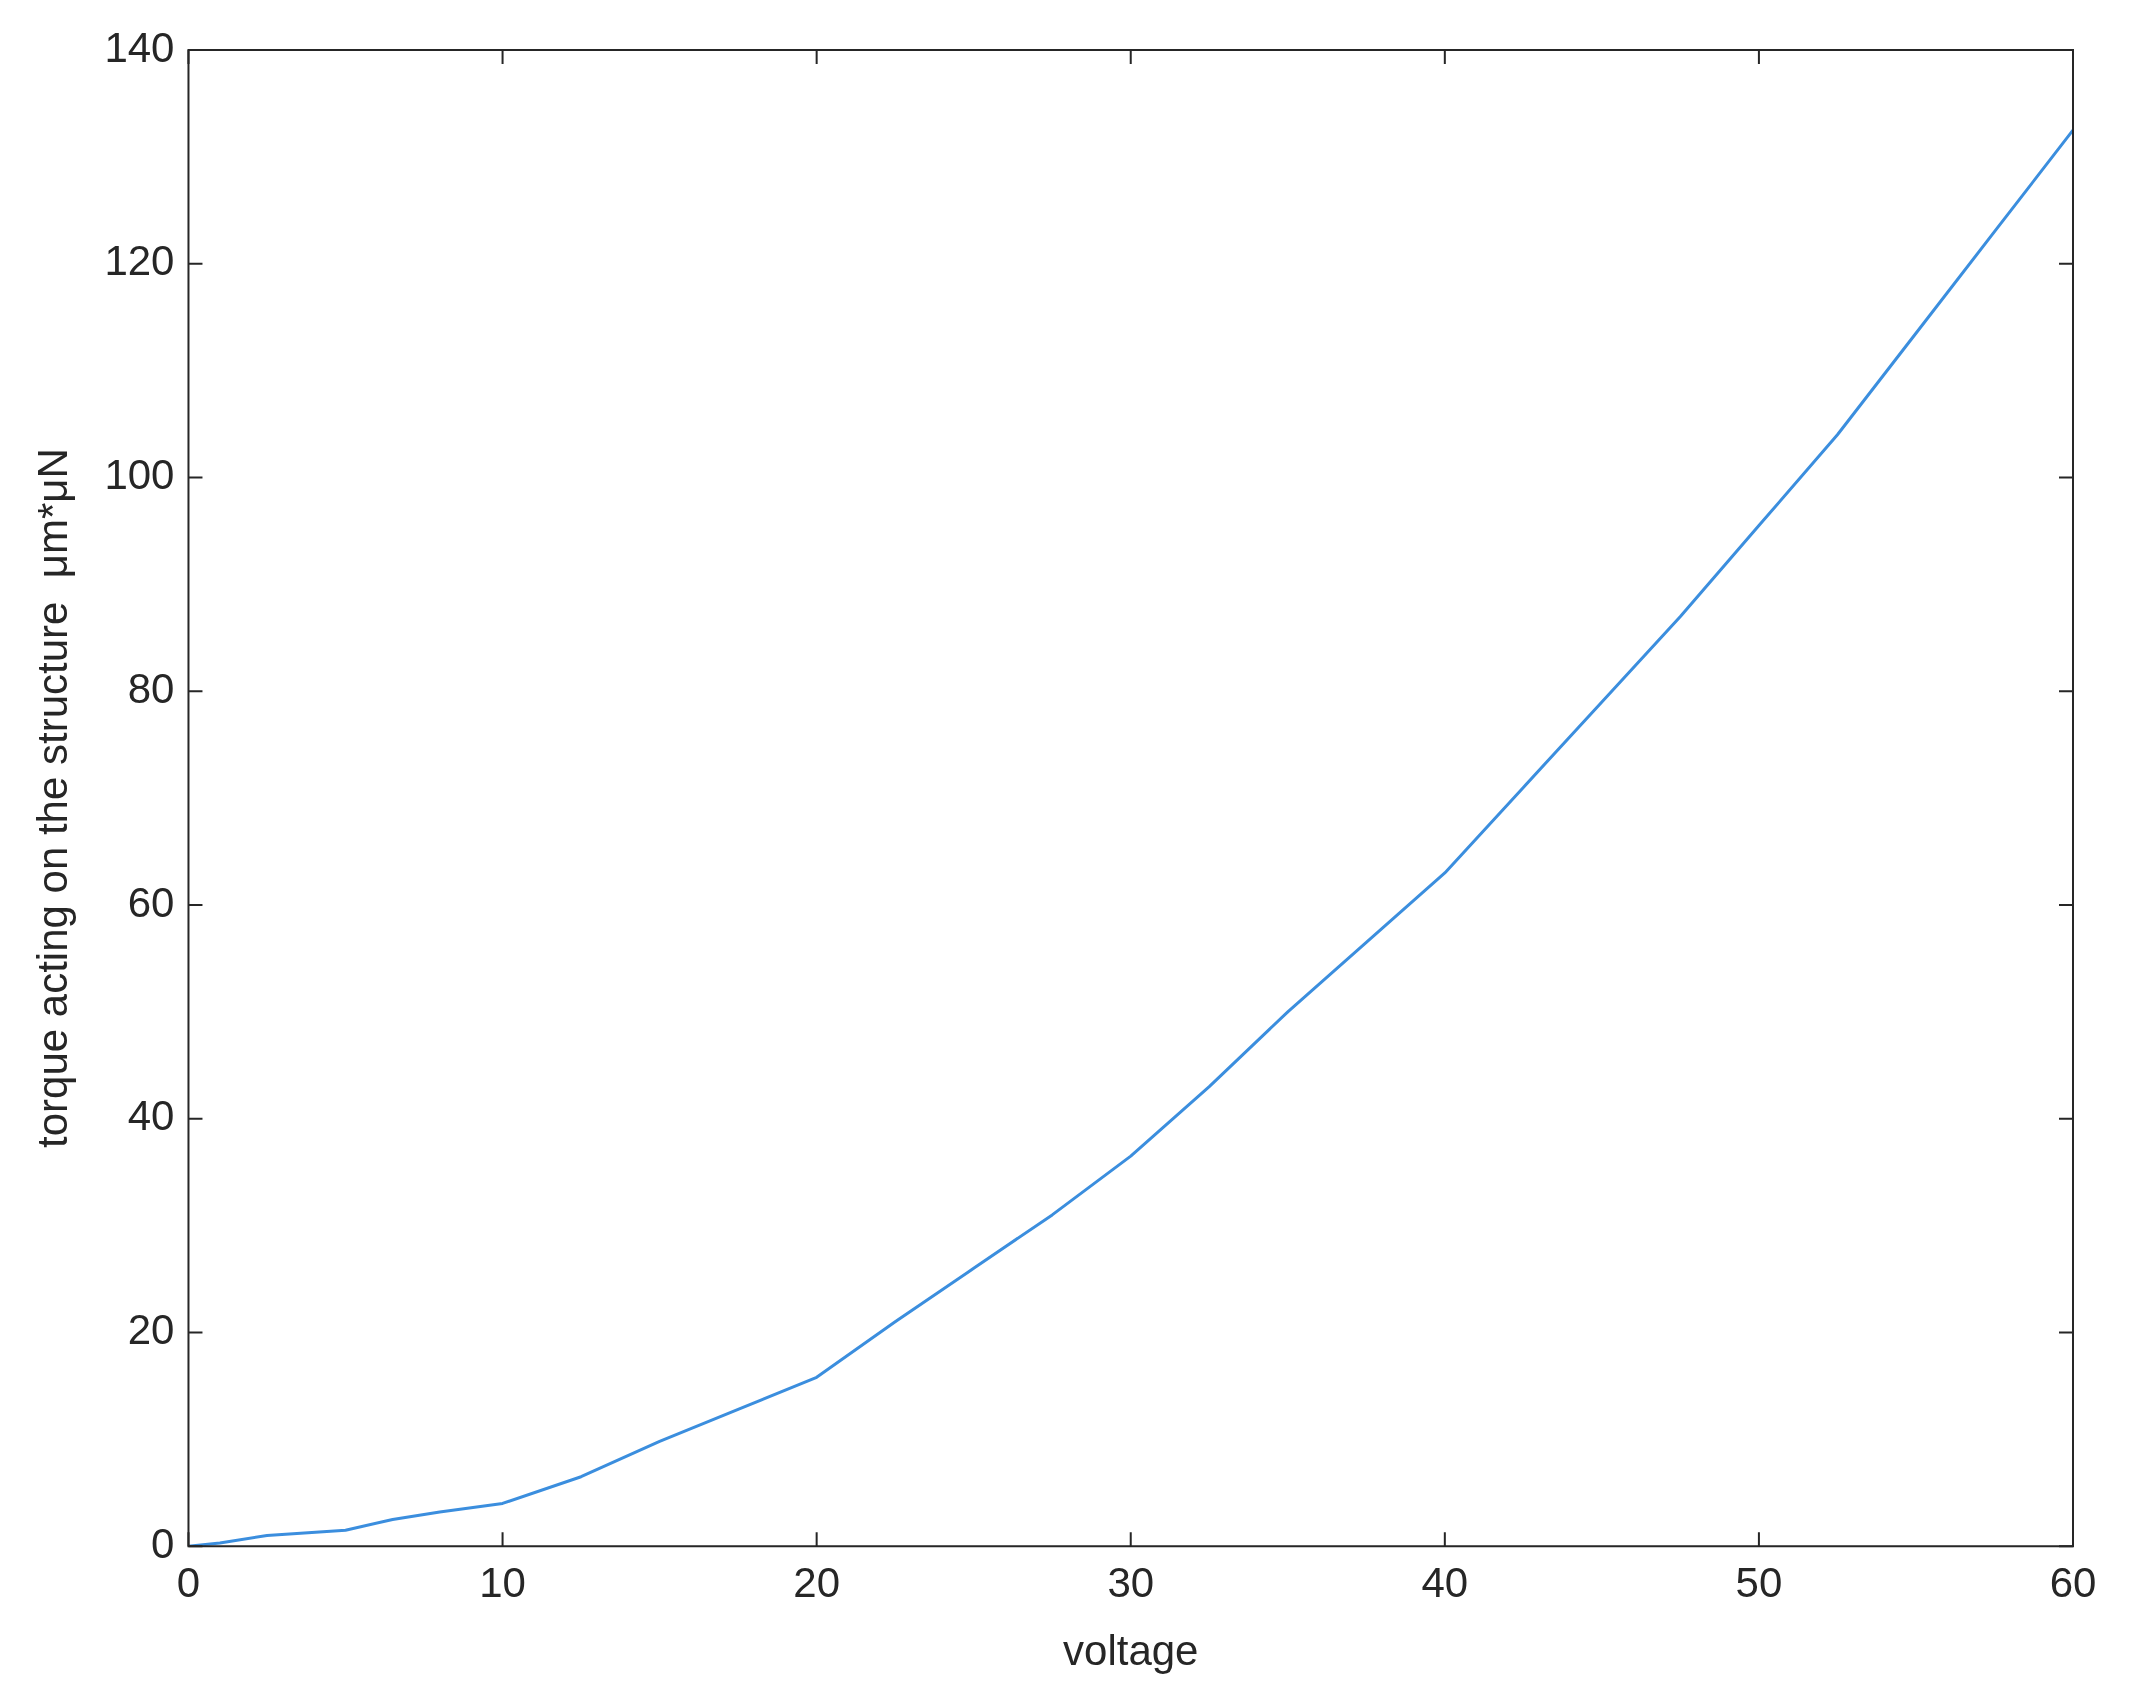 This screenshot has width=2133, height=1703. I want to click on y-tick-label: 20, so click(151, 1330).